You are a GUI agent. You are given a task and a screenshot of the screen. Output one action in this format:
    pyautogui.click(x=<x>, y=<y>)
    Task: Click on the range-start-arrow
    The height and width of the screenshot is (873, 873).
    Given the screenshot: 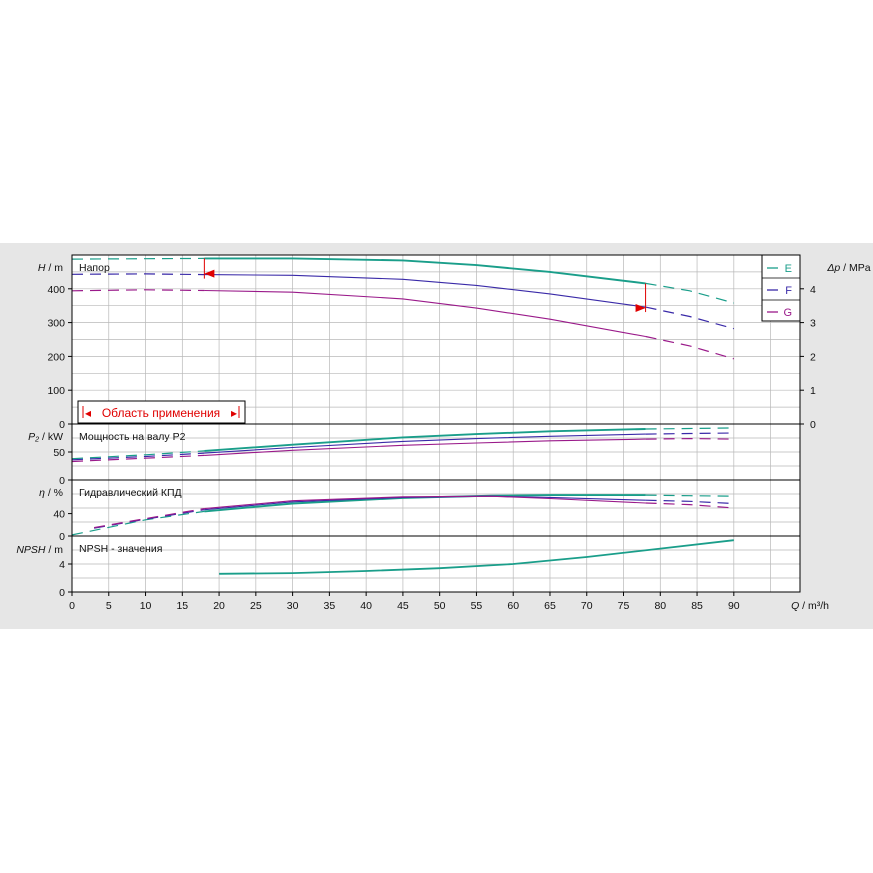 What is the action you would take?
    pyautogui.click(x=209, y=273)
    